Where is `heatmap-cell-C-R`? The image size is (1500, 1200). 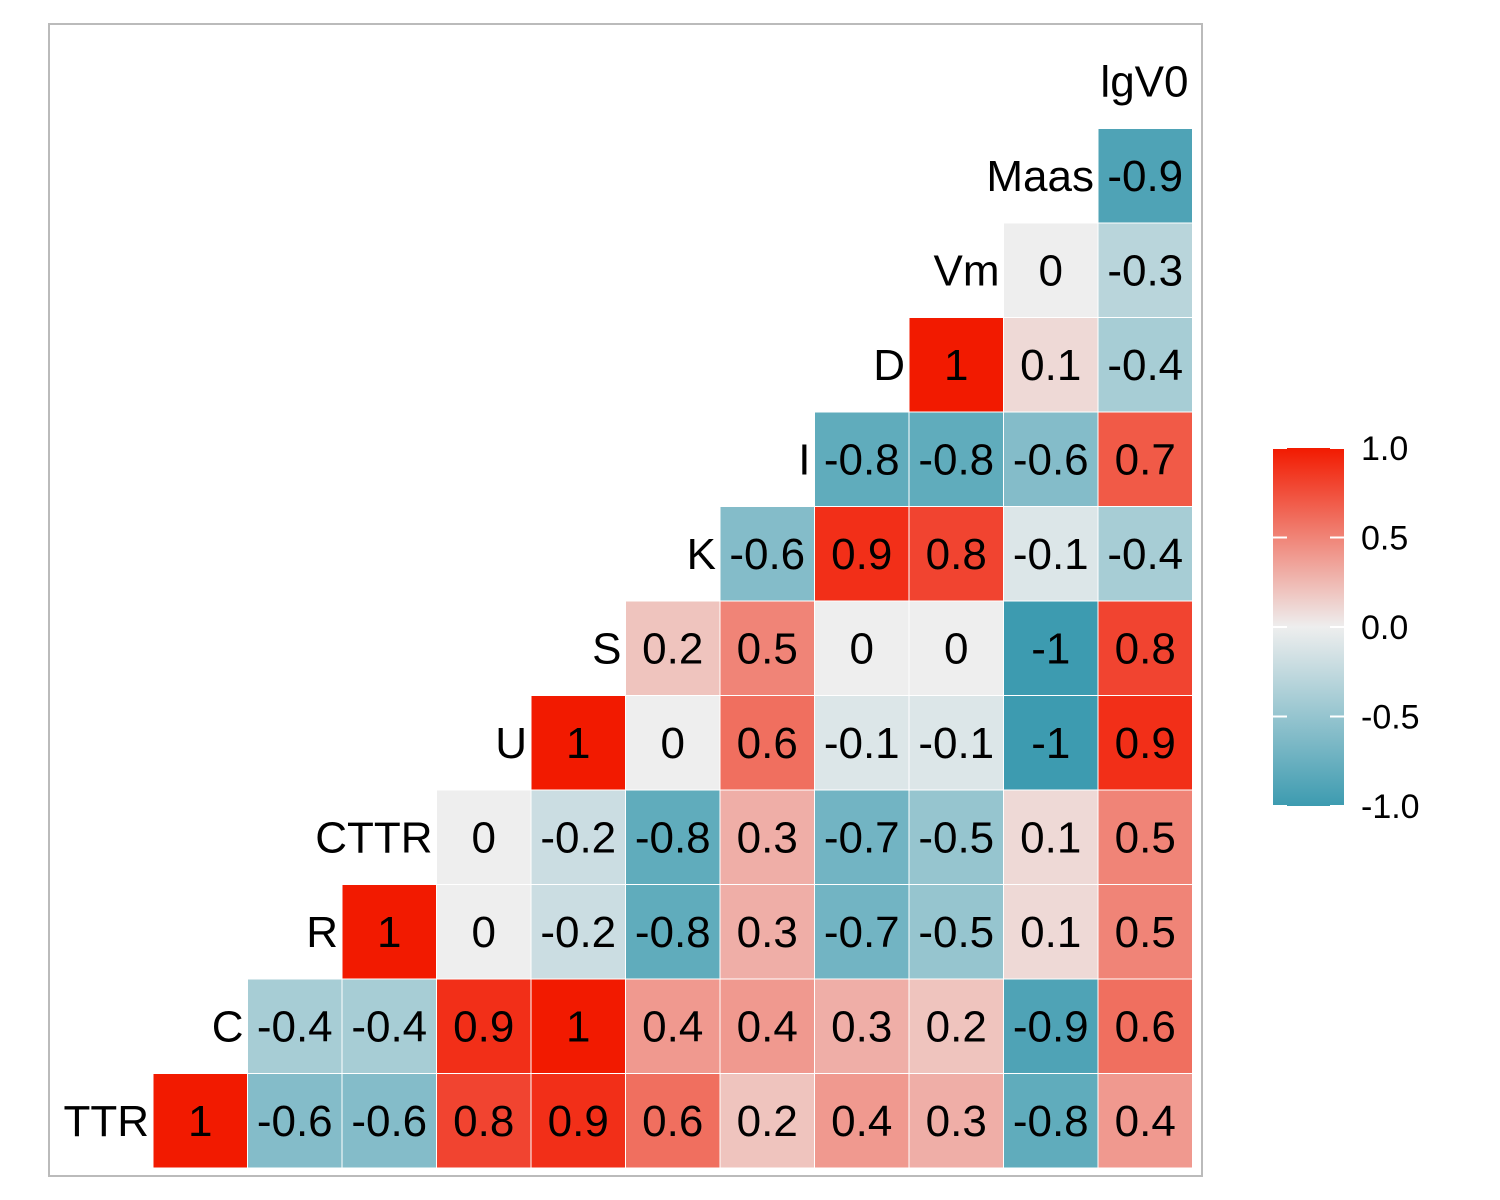
heatmap-cell-C-R is located at coordinates (295, 1026).